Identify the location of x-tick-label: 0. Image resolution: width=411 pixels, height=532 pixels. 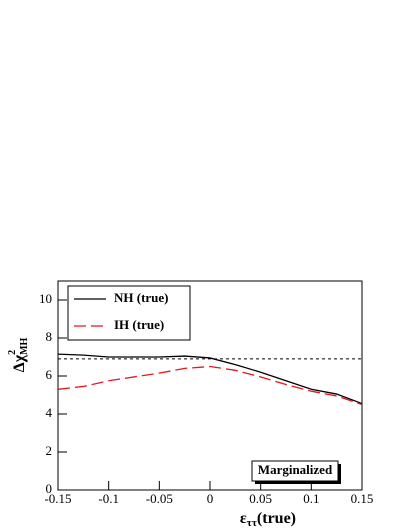
(210, 498).